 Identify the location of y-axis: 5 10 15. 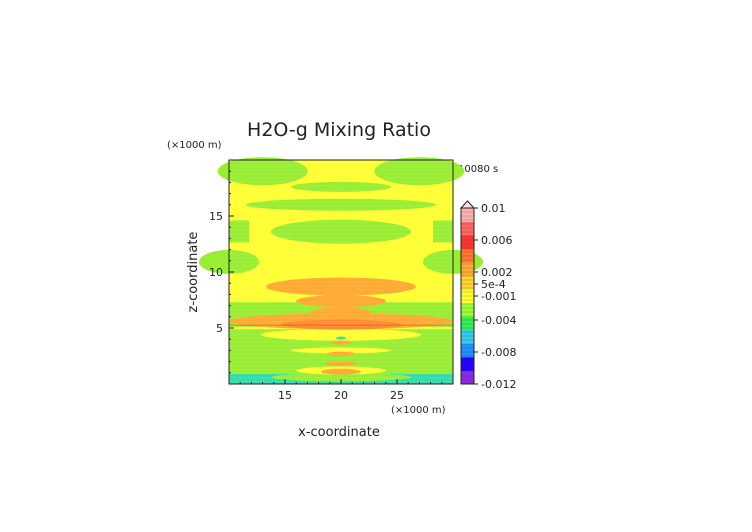
(221, 272).